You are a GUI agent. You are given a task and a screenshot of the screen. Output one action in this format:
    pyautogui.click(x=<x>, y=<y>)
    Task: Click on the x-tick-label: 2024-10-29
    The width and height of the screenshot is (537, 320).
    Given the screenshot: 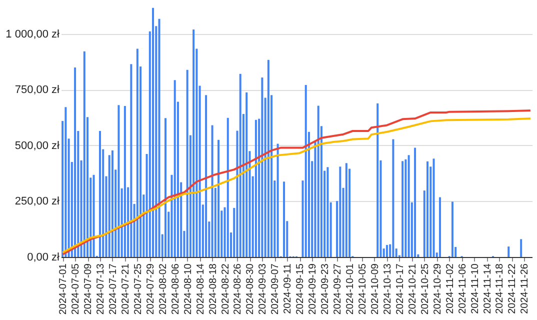 What is the action you would take?
    pyautogui.click(x=438, y=289)
    